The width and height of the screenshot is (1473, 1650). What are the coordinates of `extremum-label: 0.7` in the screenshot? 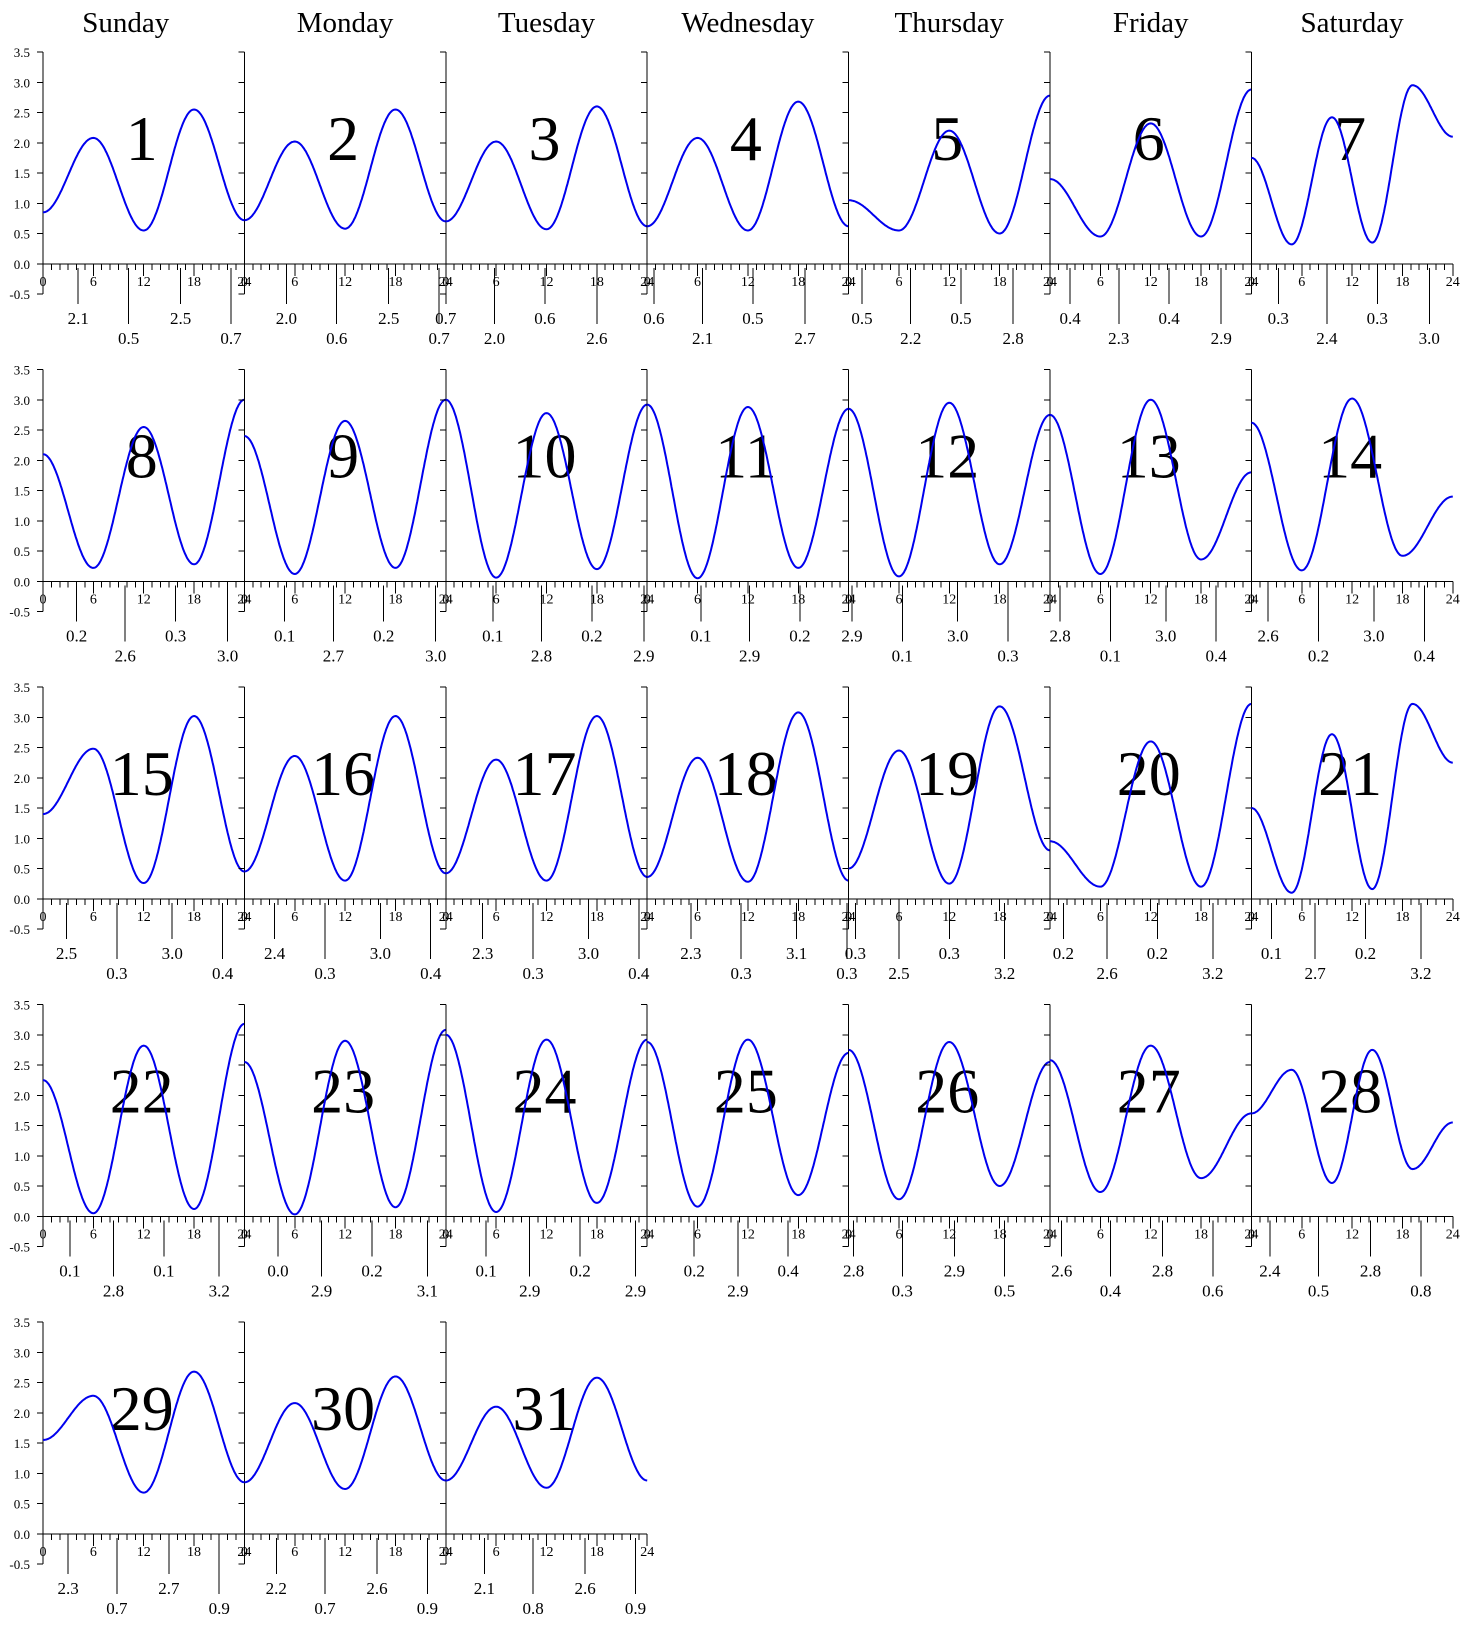 It's located at (325, 1608).